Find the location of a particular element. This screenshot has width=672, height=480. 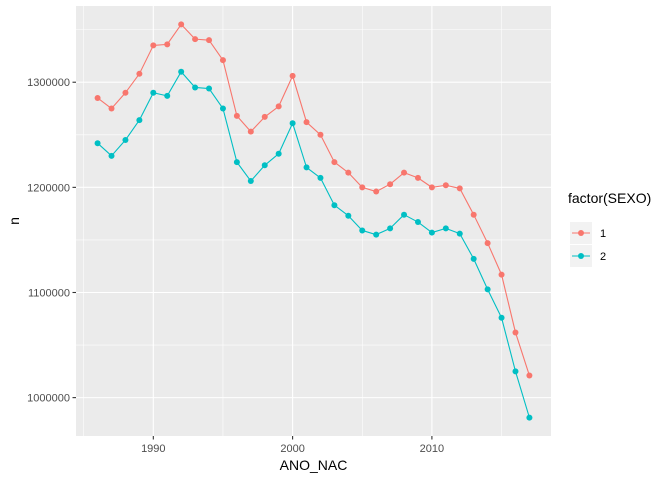

legend-title: factor(SEXO) is located at coordinates (609, 198).